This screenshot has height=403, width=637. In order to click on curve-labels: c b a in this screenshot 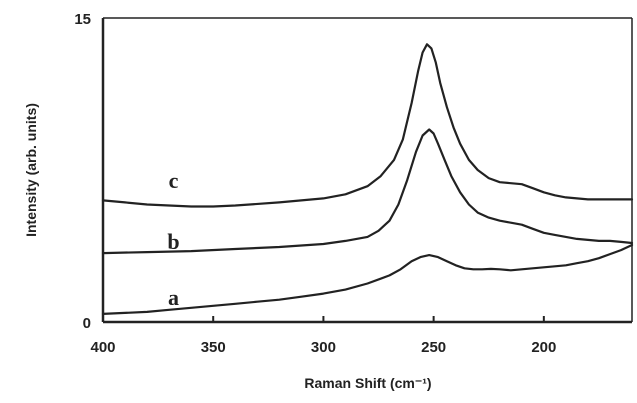, I will do `click(173, 239)`.